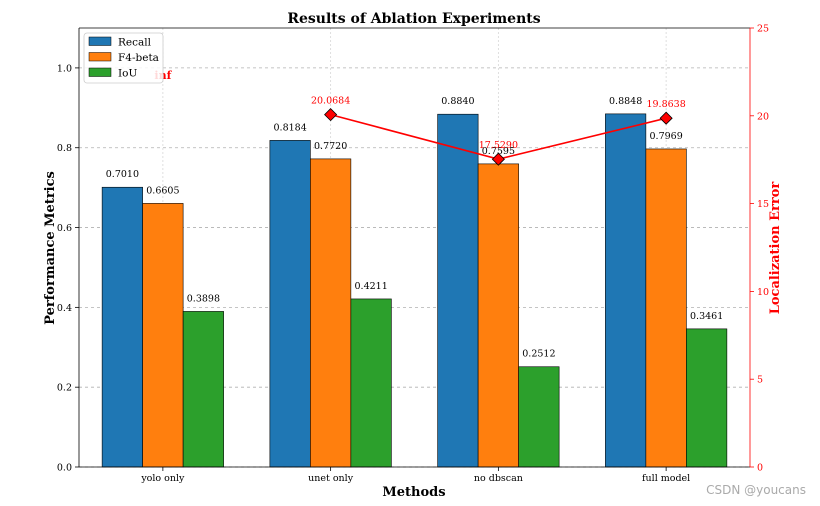  What do you see at coordinates (50, 248) in the screenshot?
I see `y-axis-label: Performance Metrics` at bounding box center [50, 248].